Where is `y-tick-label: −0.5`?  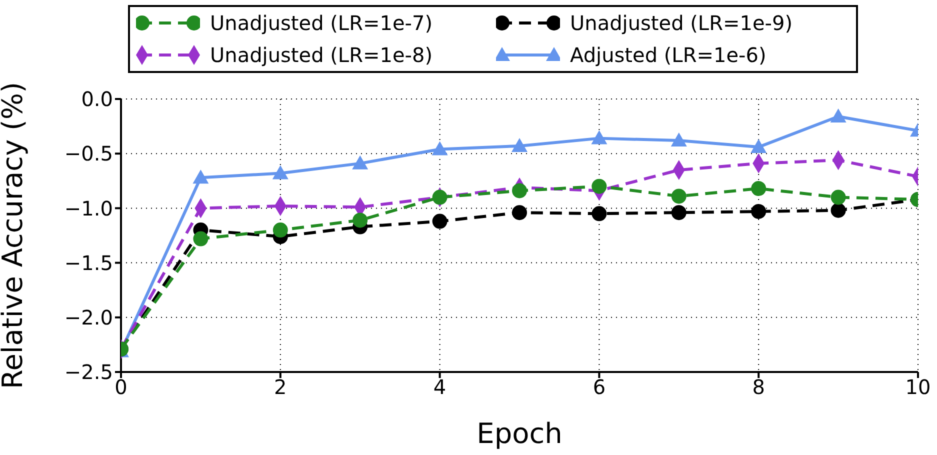
y-tick-label: −0.5 is located at coordinates (88, 154).